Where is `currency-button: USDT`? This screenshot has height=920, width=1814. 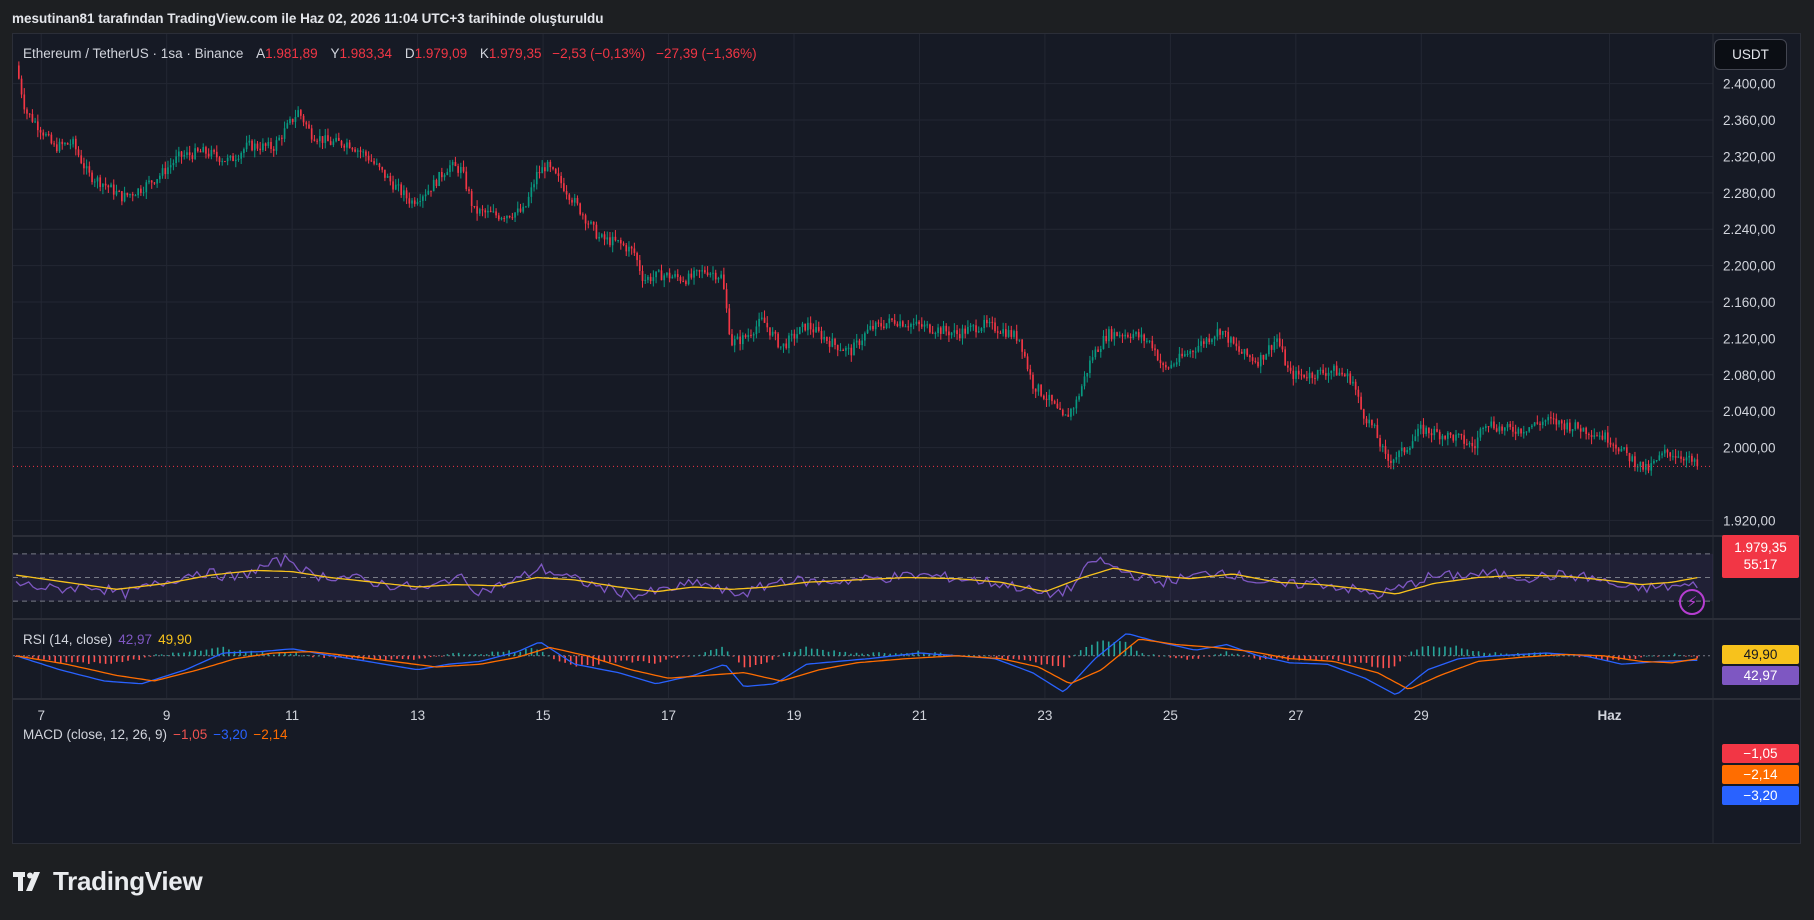
currency-button: USDT is located at coordinates (1750, 54).